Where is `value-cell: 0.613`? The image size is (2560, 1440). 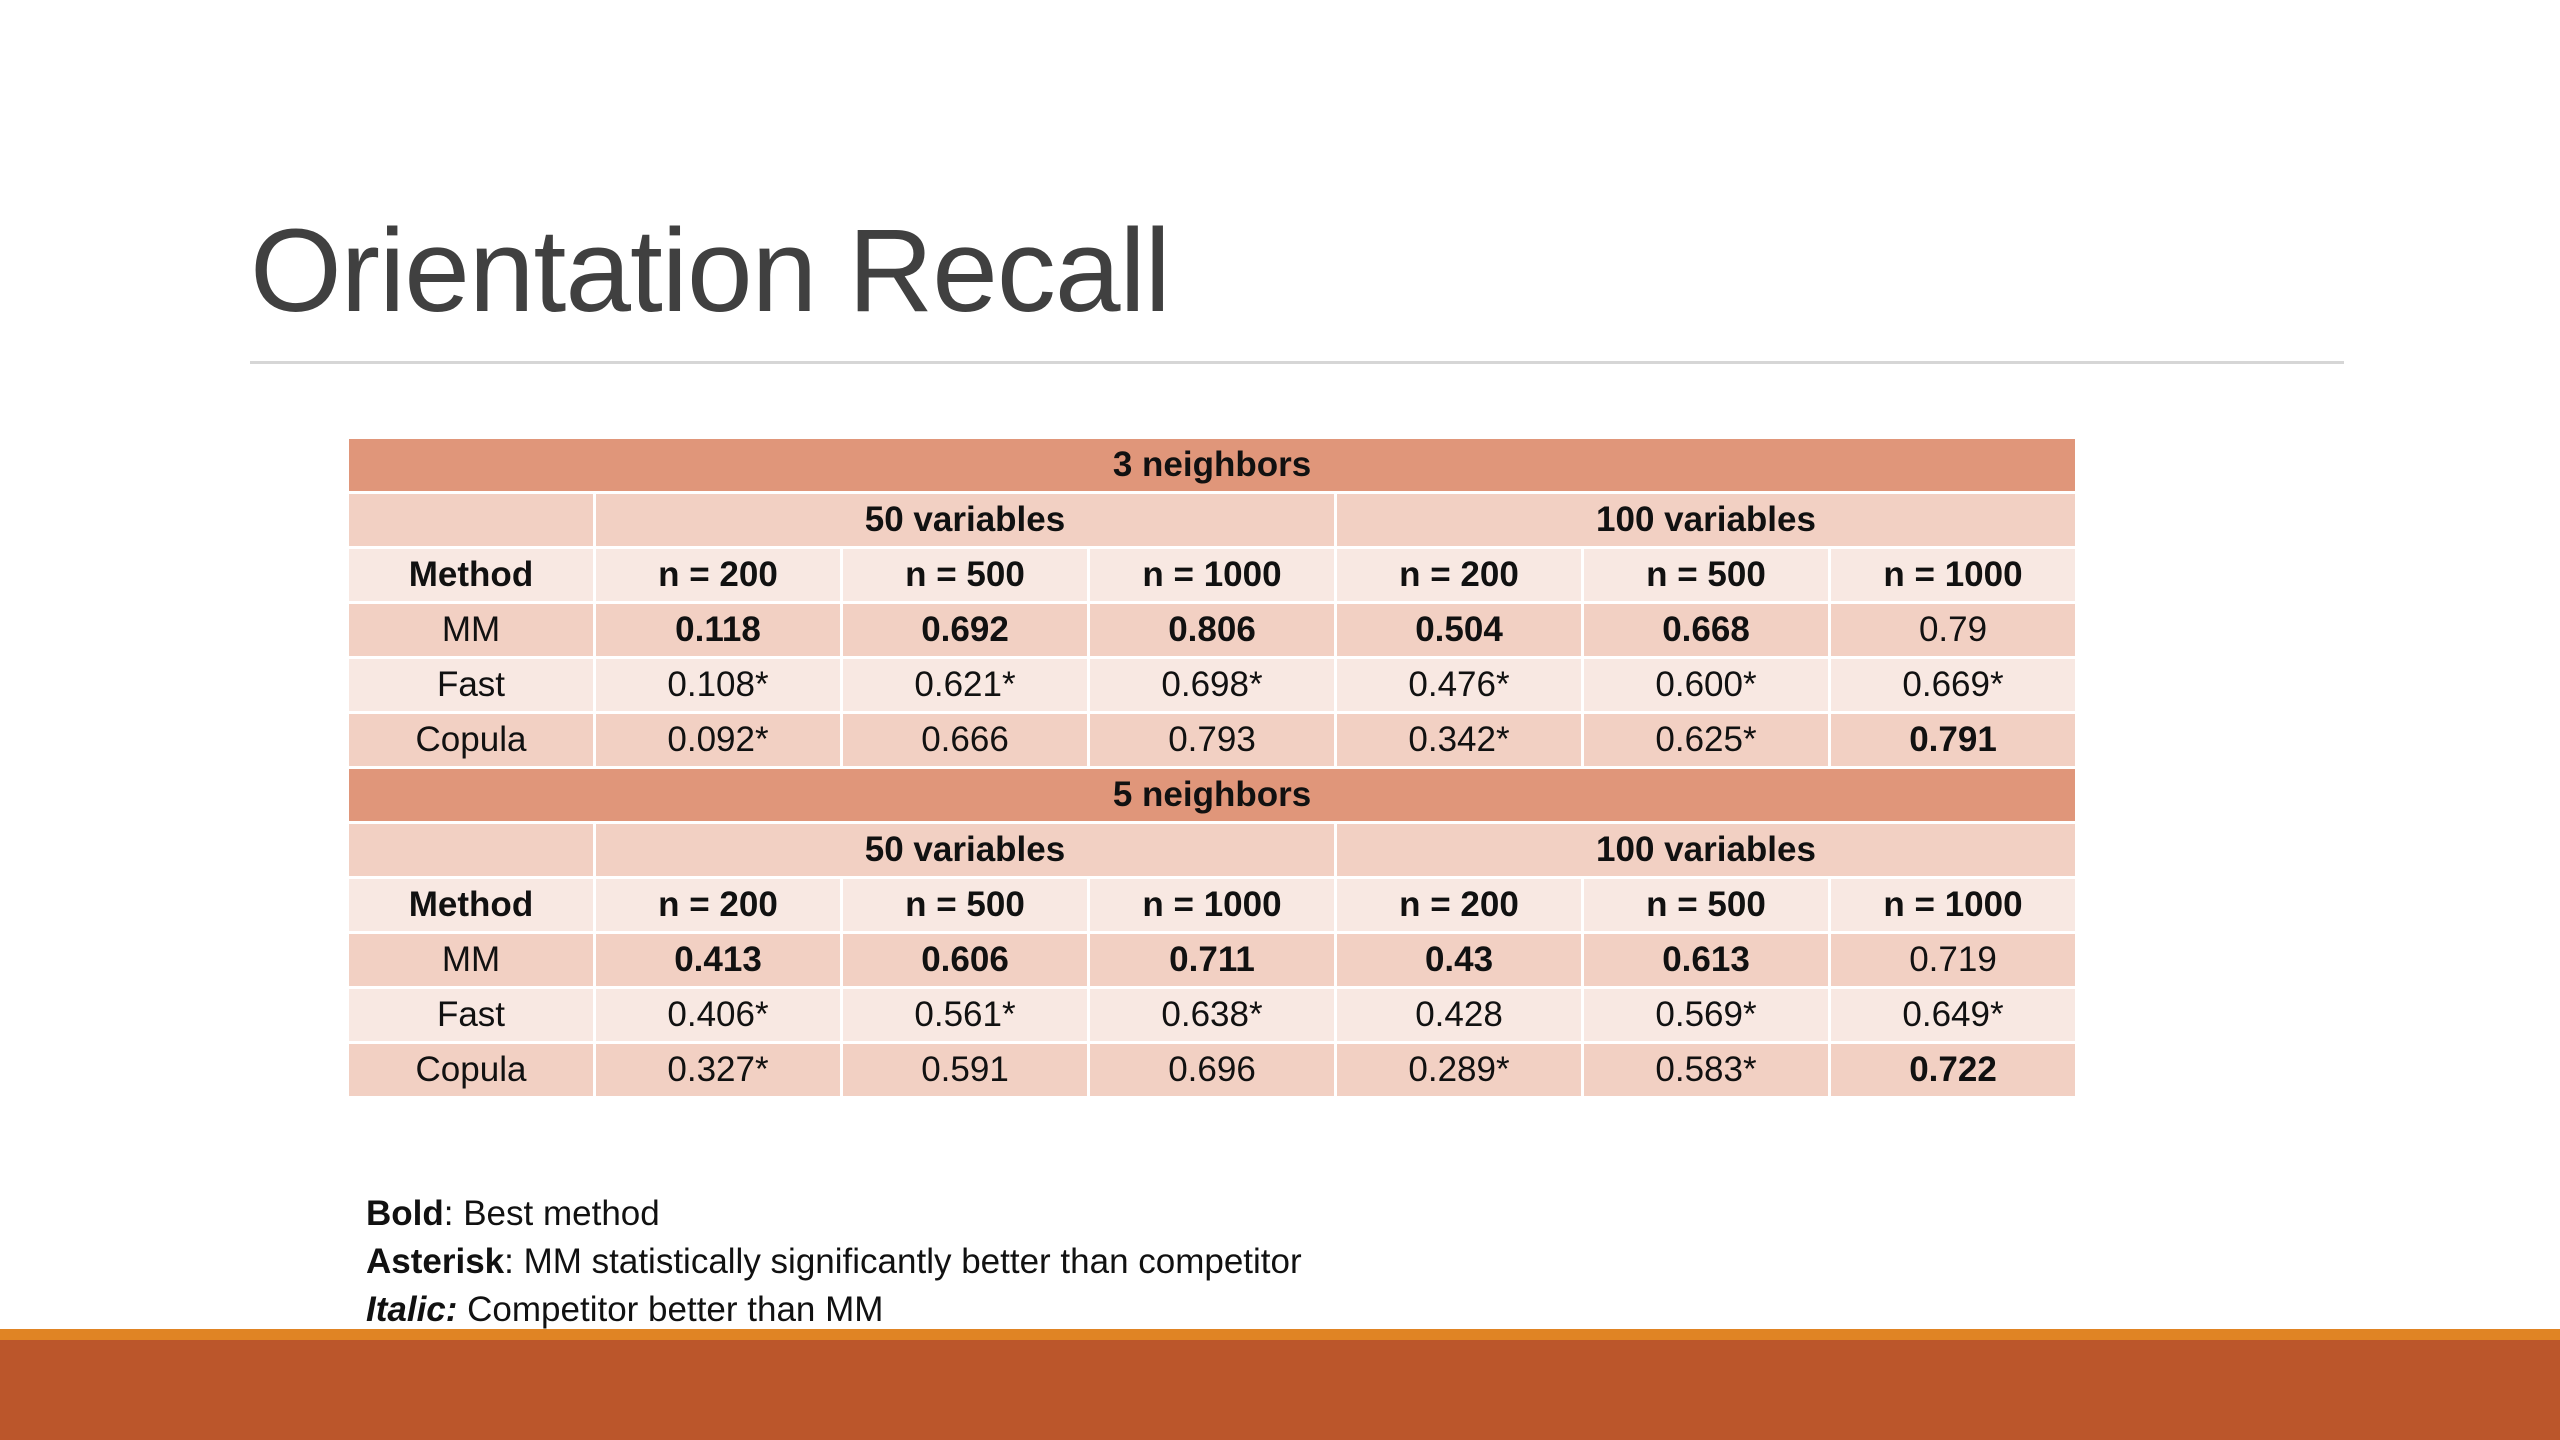 value-cell: 0.613 is located at coordinates (1706, 960).